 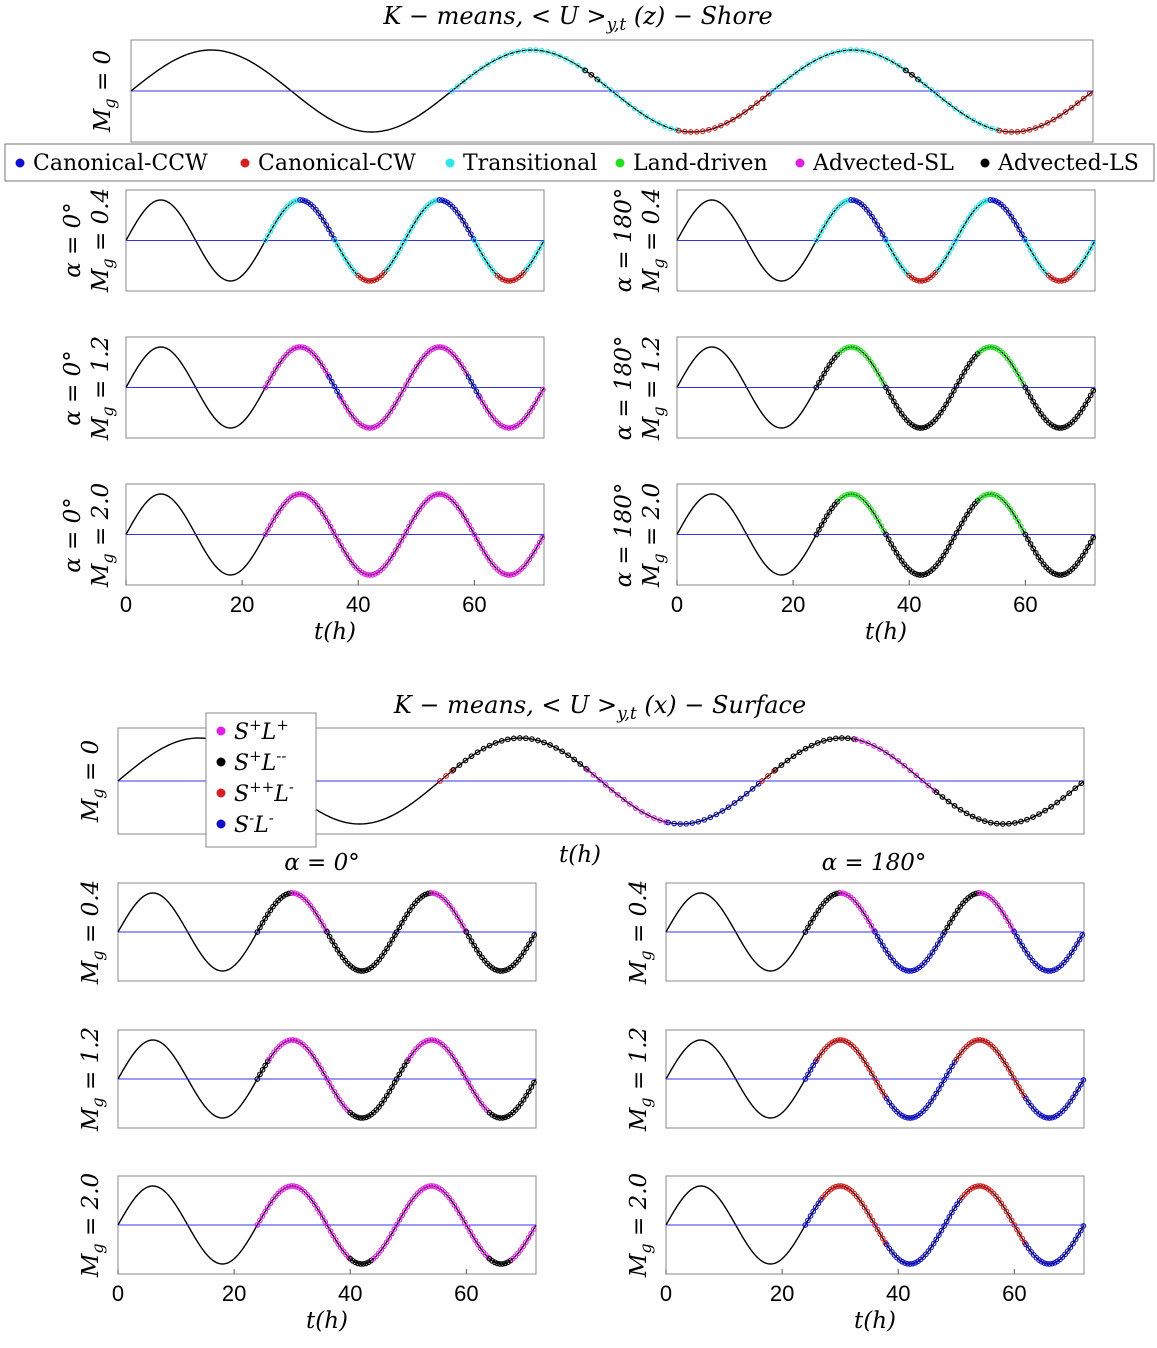 I want to click on ylabel-shore-a0-mg20-mg: Mg = 2.0, so click(x=102, y=535).